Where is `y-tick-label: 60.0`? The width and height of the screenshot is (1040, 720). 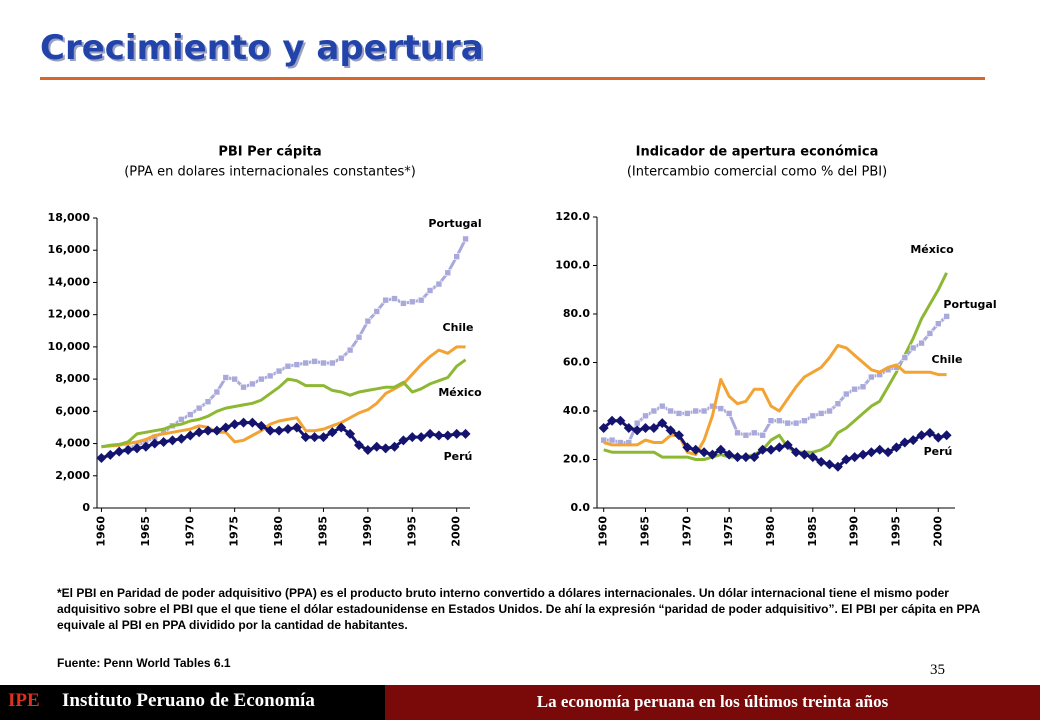
y-tick-label: 60.0 is located at coordinates (576, 362).